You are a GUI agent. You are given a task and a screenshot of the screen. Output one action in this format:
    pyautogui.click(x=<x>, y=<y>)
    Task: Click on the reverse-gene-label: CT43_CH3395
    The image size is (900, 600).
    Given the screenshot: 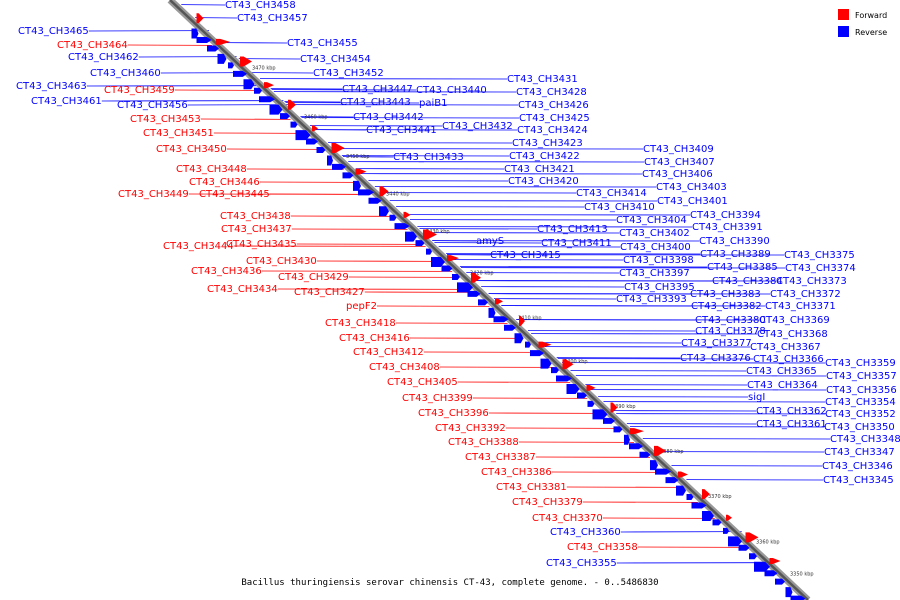 What is the action you would take?
    pyautogui.click(x=659, y=287)
    